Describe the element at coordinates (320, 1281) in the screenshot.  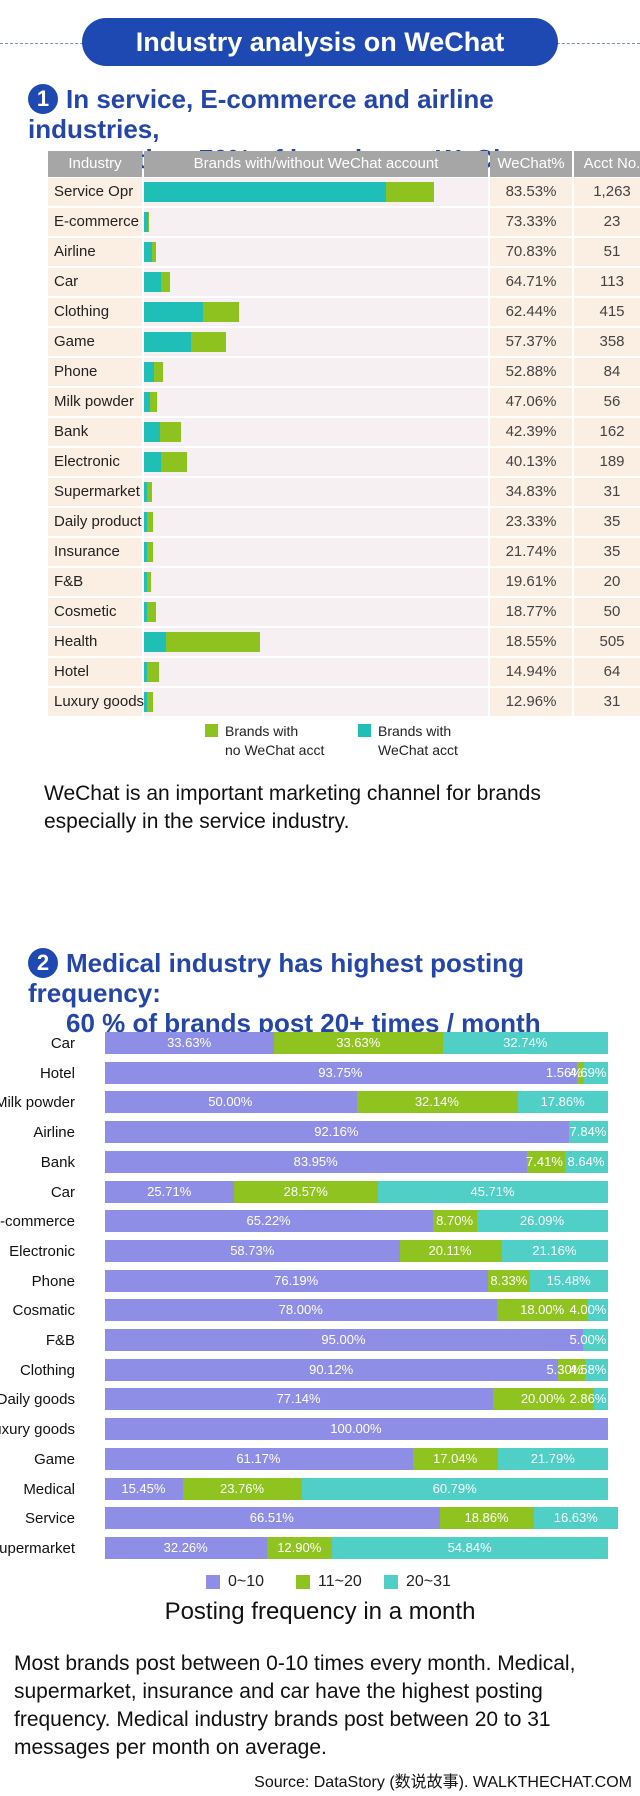
I see `chart-row: Phone 76.19% 8.33% 15.48%` at that location.